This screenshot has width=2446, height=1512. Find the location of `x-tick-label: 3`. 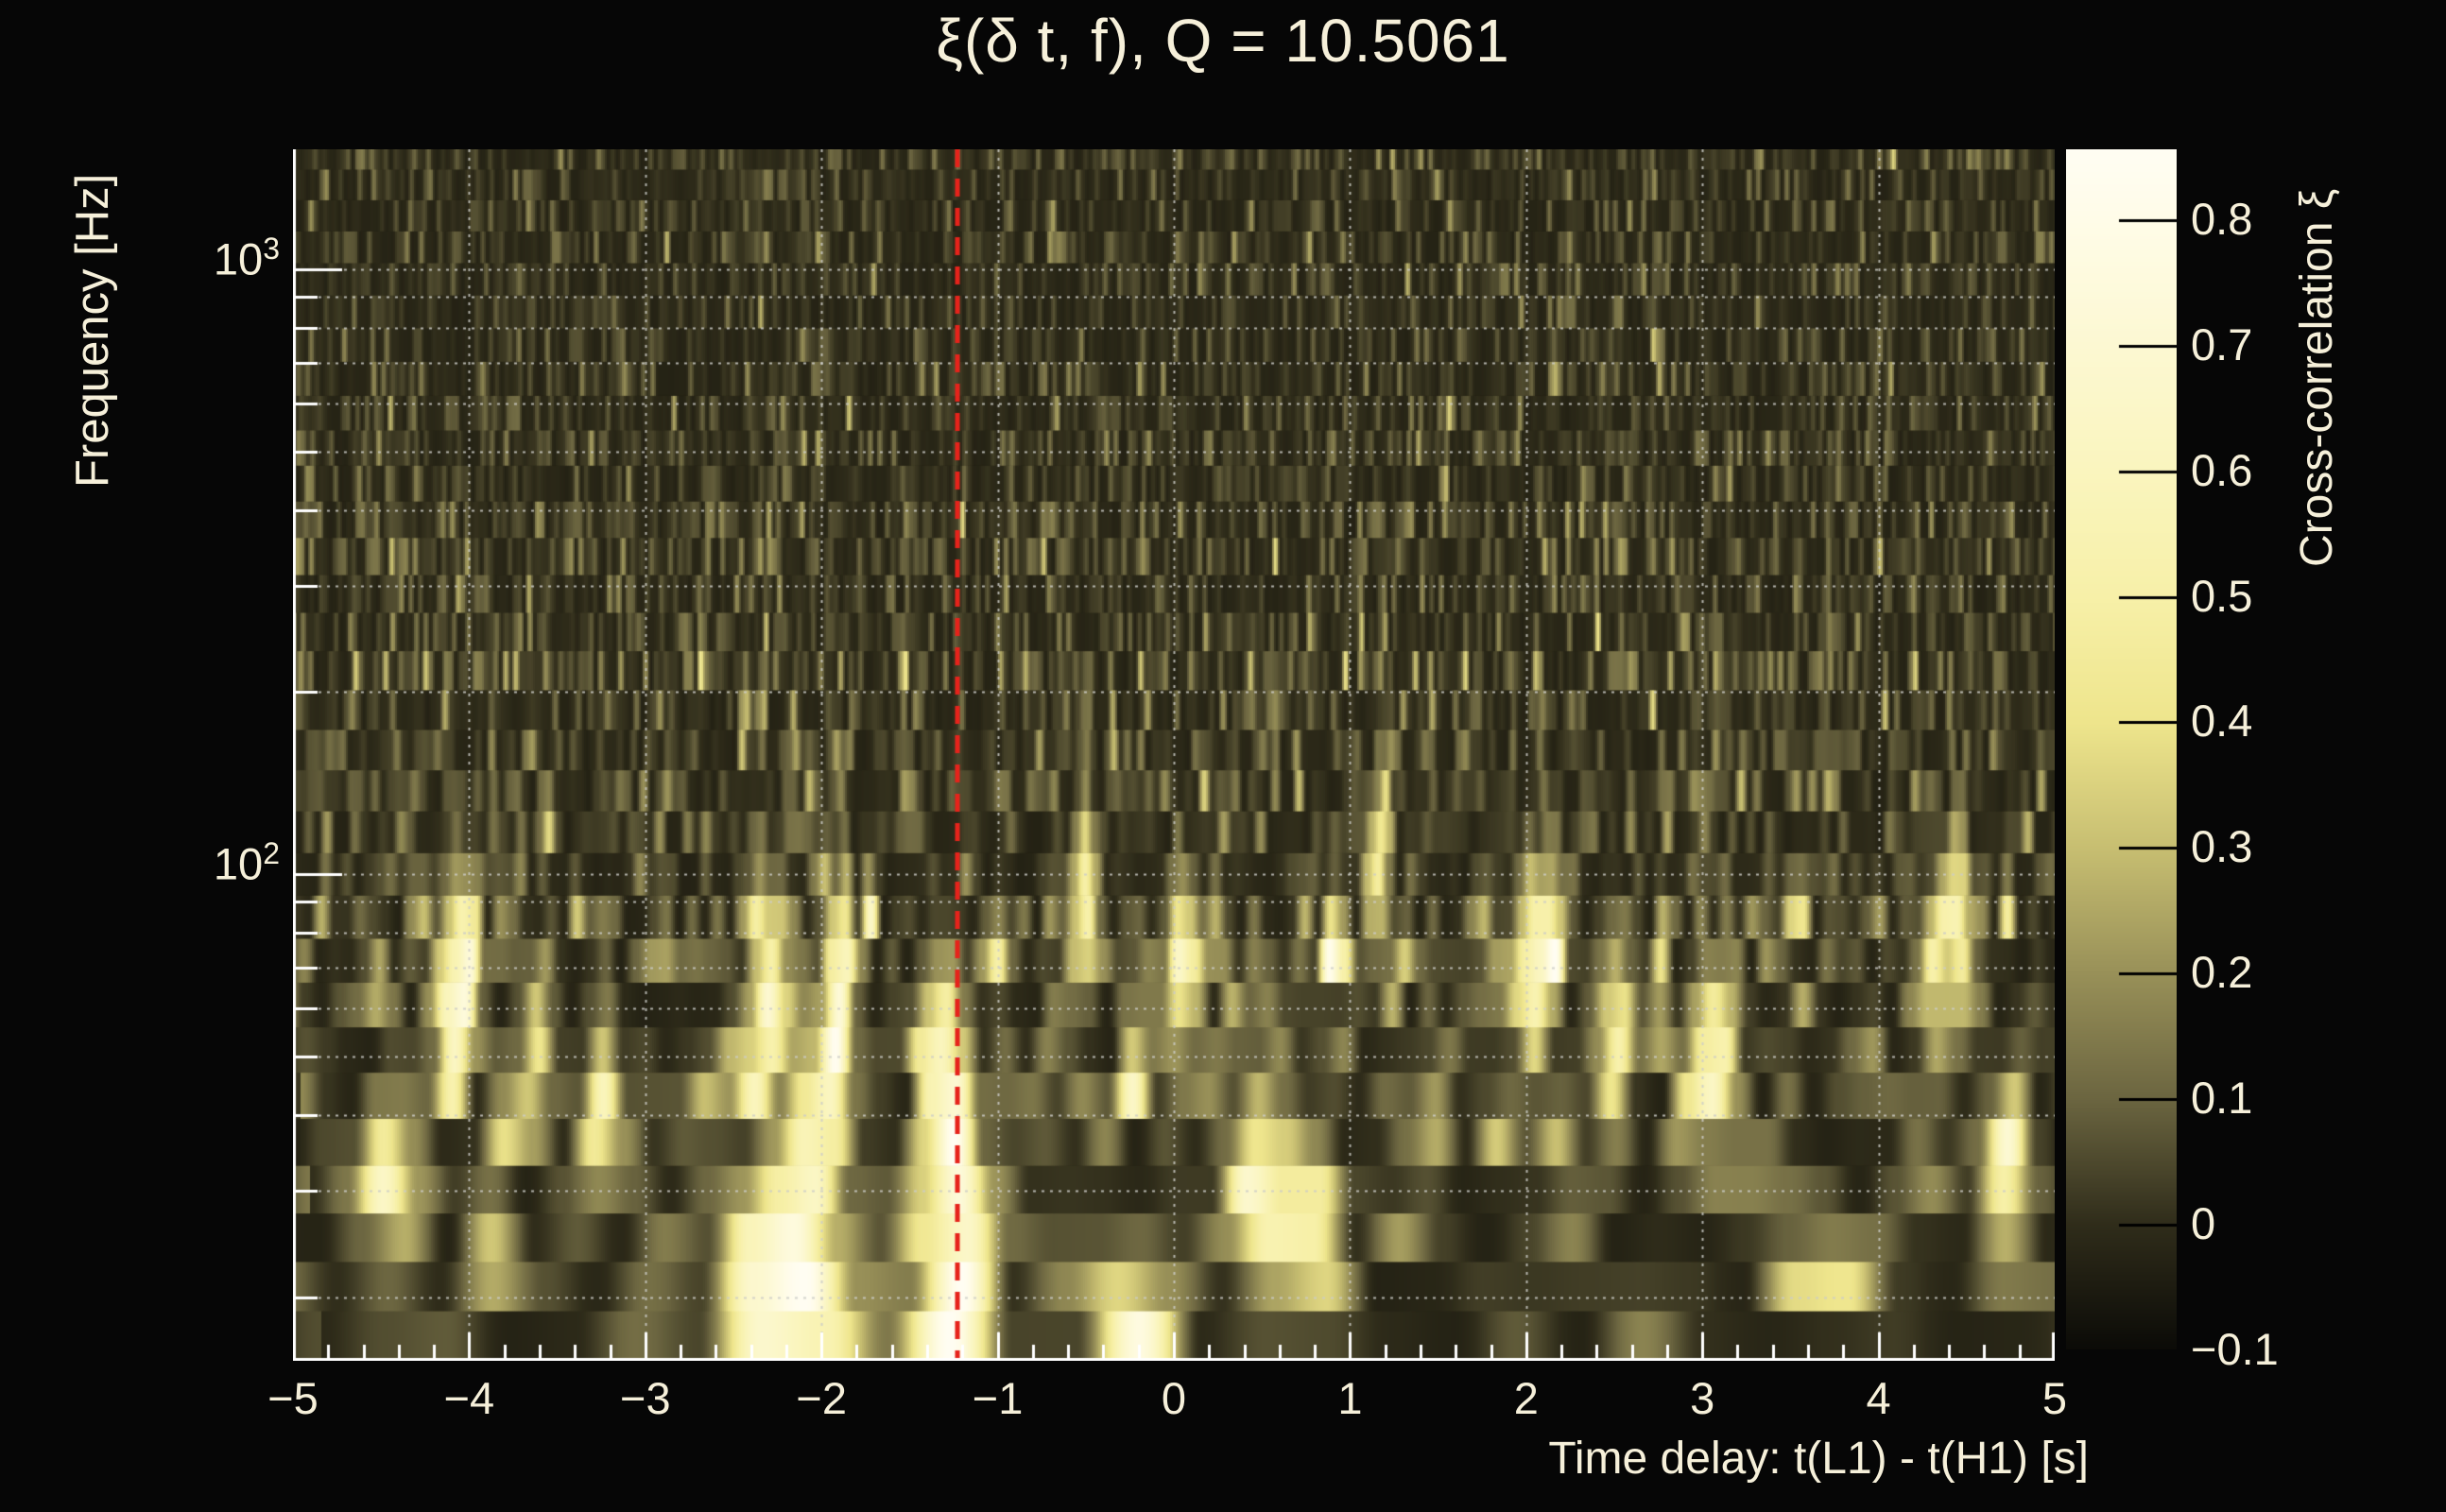

x-tick-label: 3 is located at coordinates (1702, 1398).